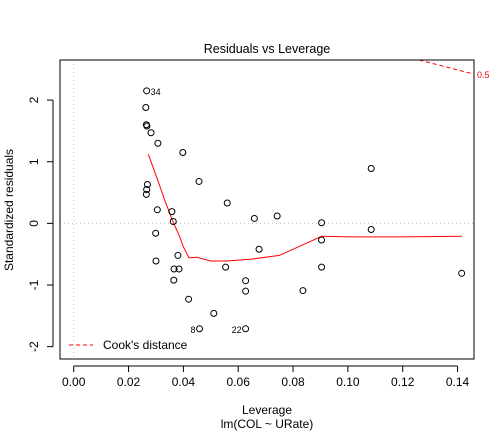  Describe the element at coordinates (34, 161) in the screenshot. I see `y-tick-label: 1` at that location.